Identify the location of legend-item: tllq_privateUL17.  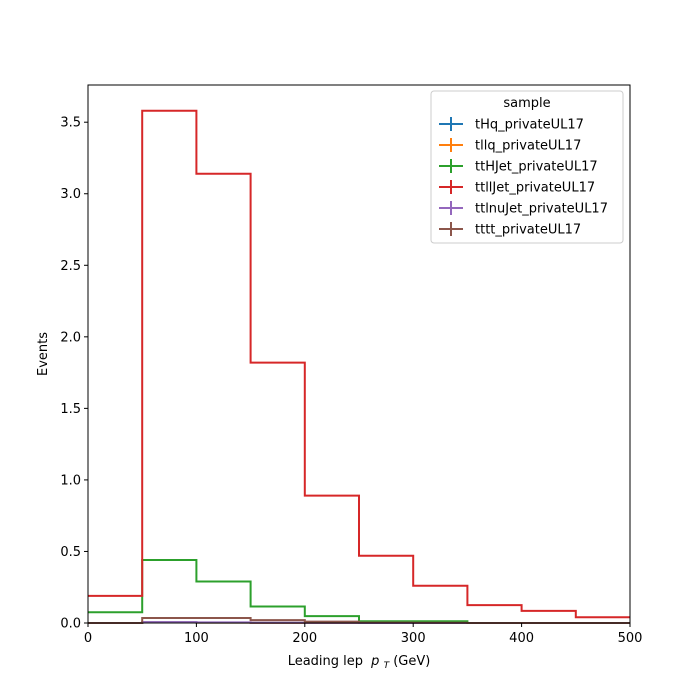
(510, 146).